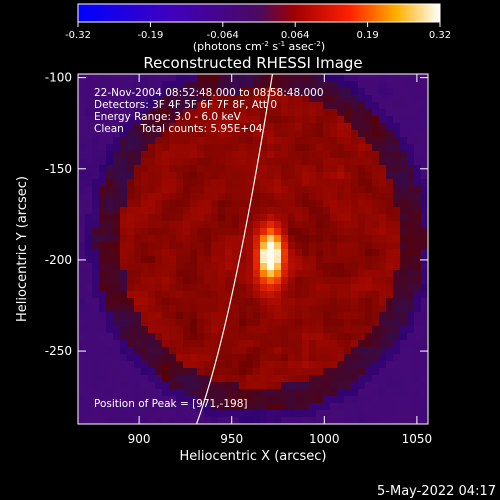 This screenshot has height=500, width=500. Describe the element at coordinates (436, 491) in the screenshot. I see `footer-timestamp: 5-May-2022 04:17` at that location.